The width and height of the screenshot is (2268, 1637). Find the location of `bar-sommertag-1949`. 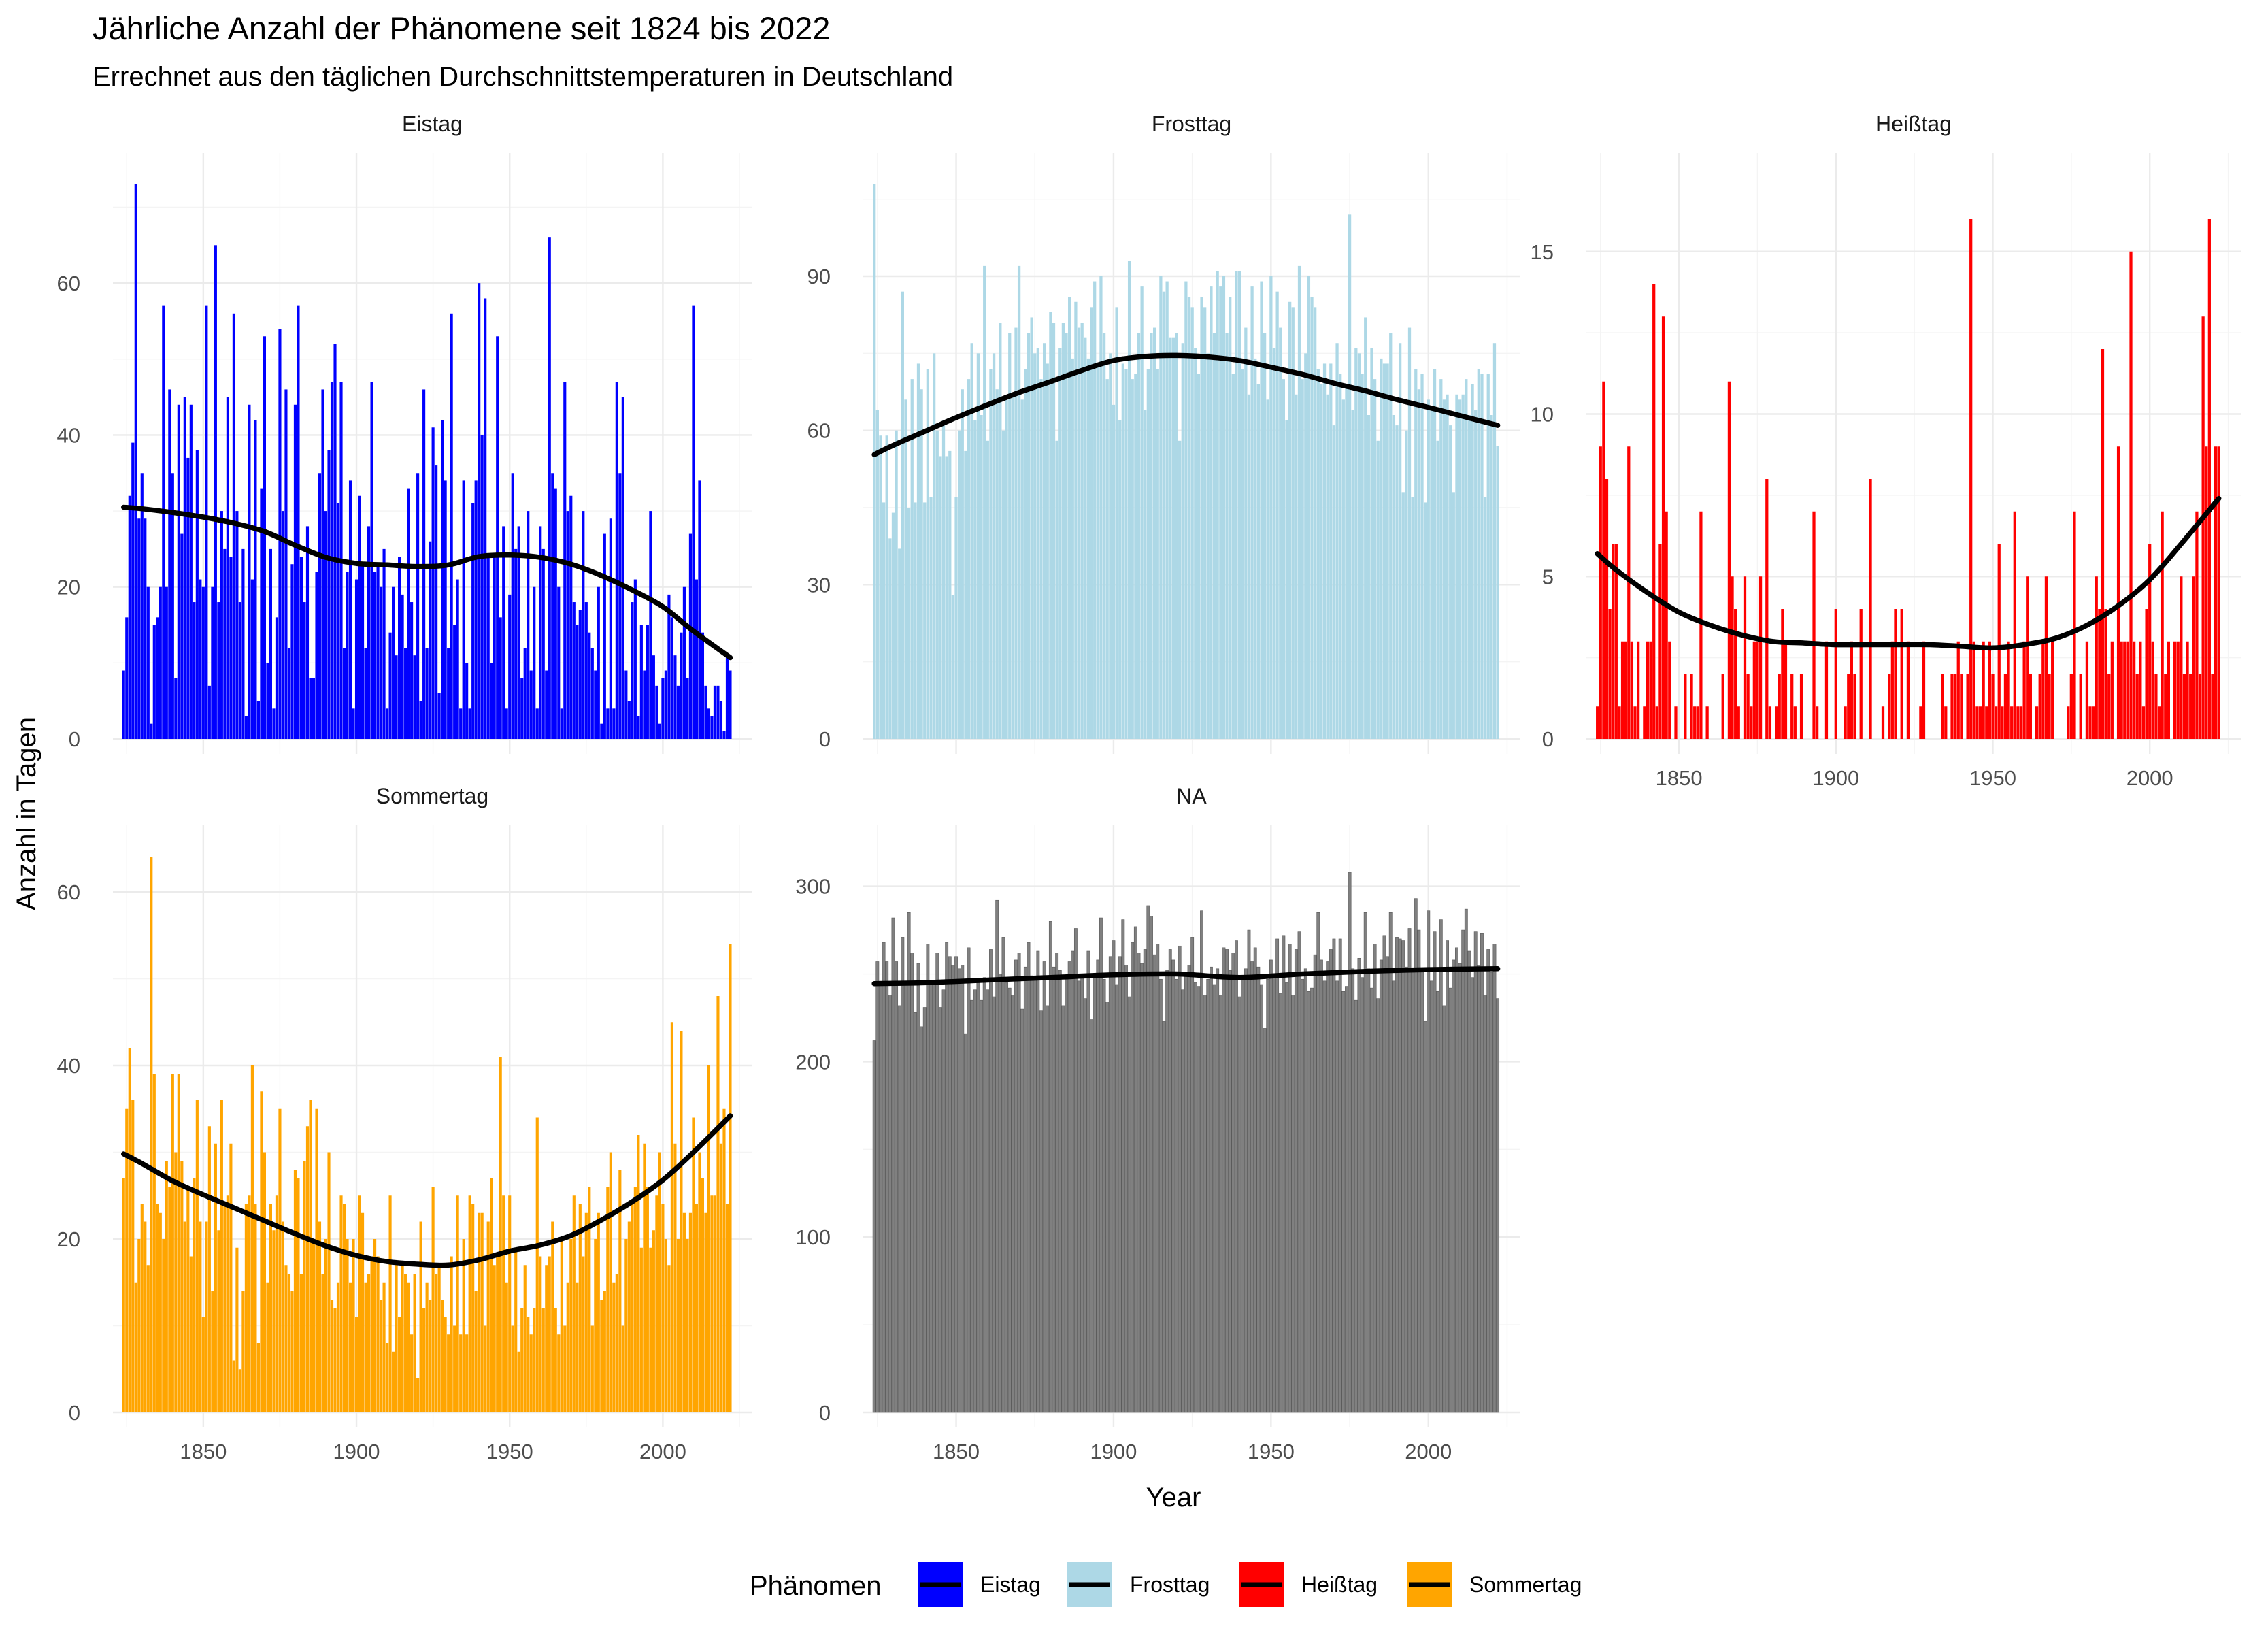

bar-sommertag-1949 is located at coordinates (507, 1347).